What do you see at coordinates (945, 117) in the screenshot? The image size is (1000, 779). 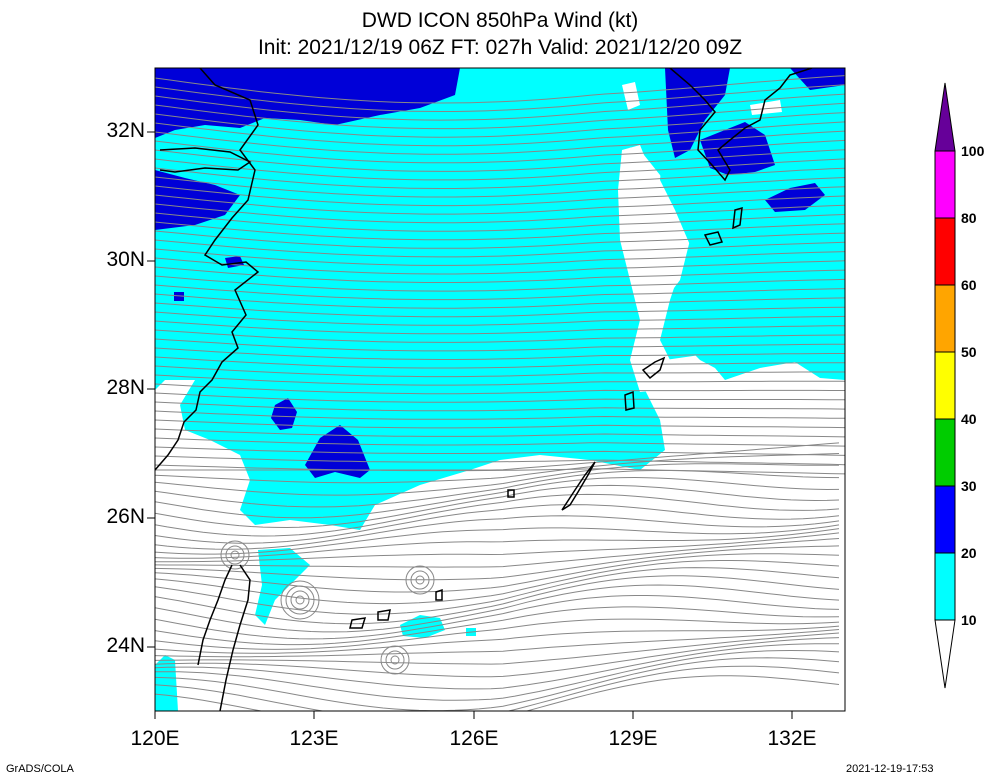 I see `colorbar-high-triangle` at bounding box center [945, 117].